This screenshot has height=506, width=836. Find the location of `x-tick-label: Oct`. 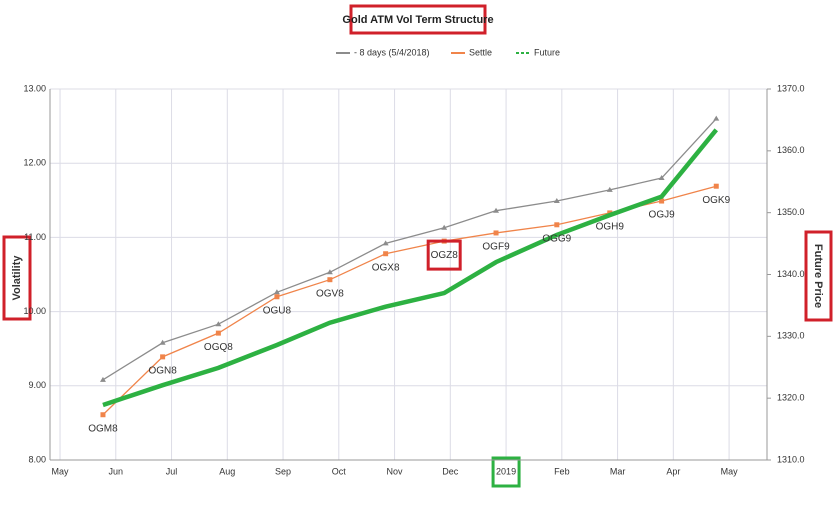

x-tick-label: Oct is located at coordinates (339, 471).